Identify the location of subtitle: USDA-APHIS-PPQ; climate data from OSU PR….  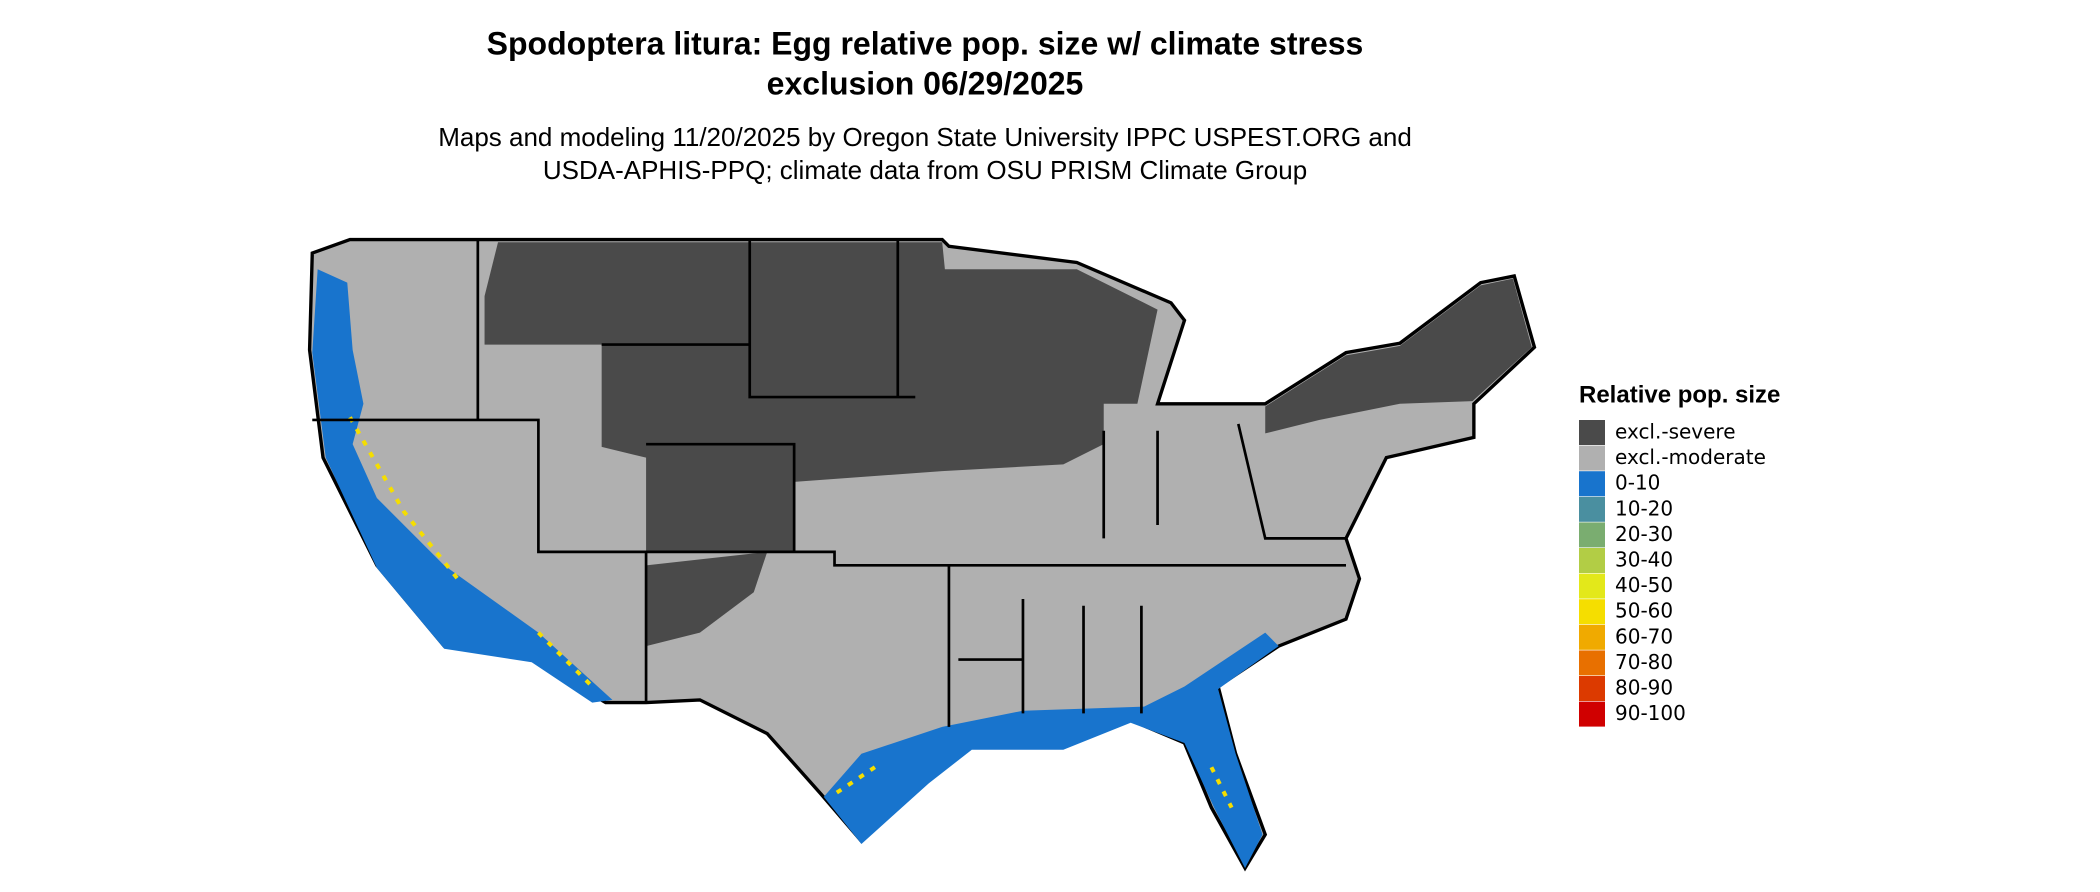
(925, 170).